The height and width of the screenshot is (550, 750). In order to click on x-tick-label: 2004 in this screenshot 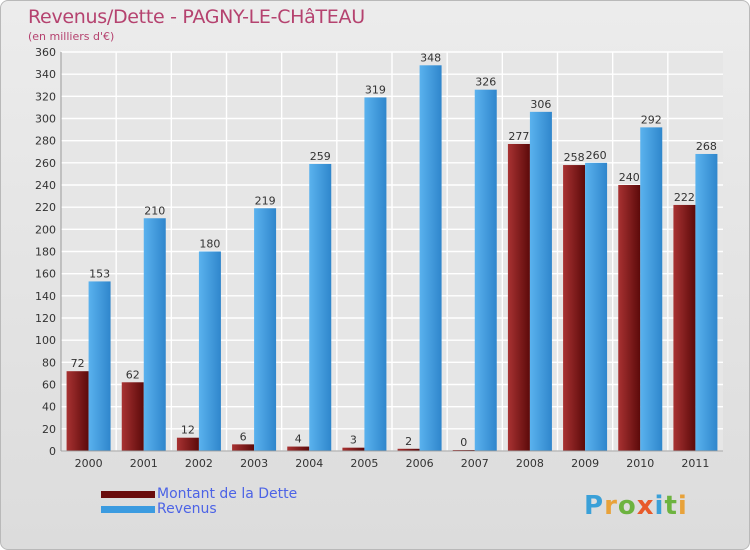, I will do `click(309, 463)`.